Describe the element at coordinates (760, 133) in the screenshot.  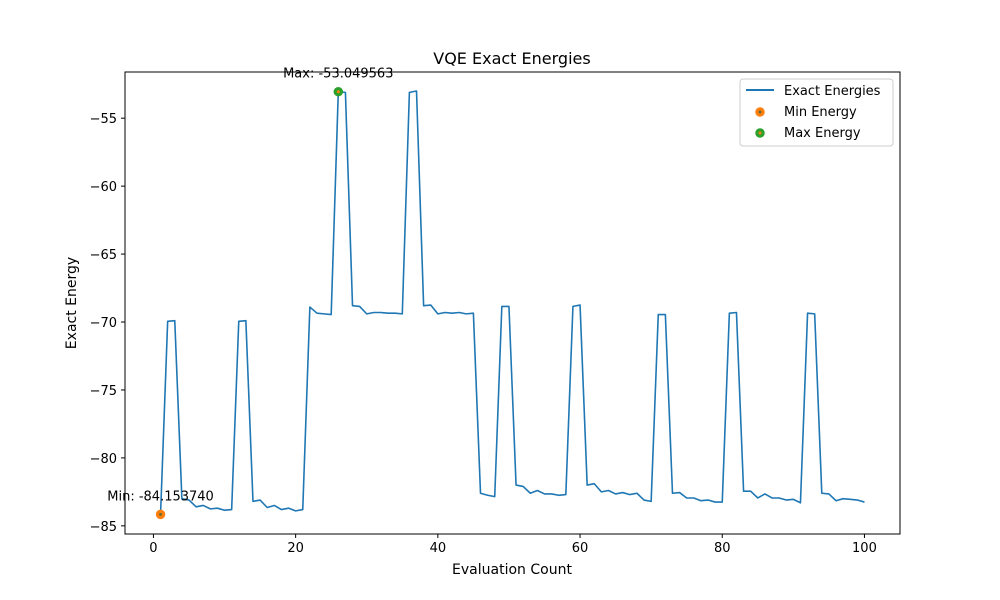
I see `legend-max-marker-center` at that location.